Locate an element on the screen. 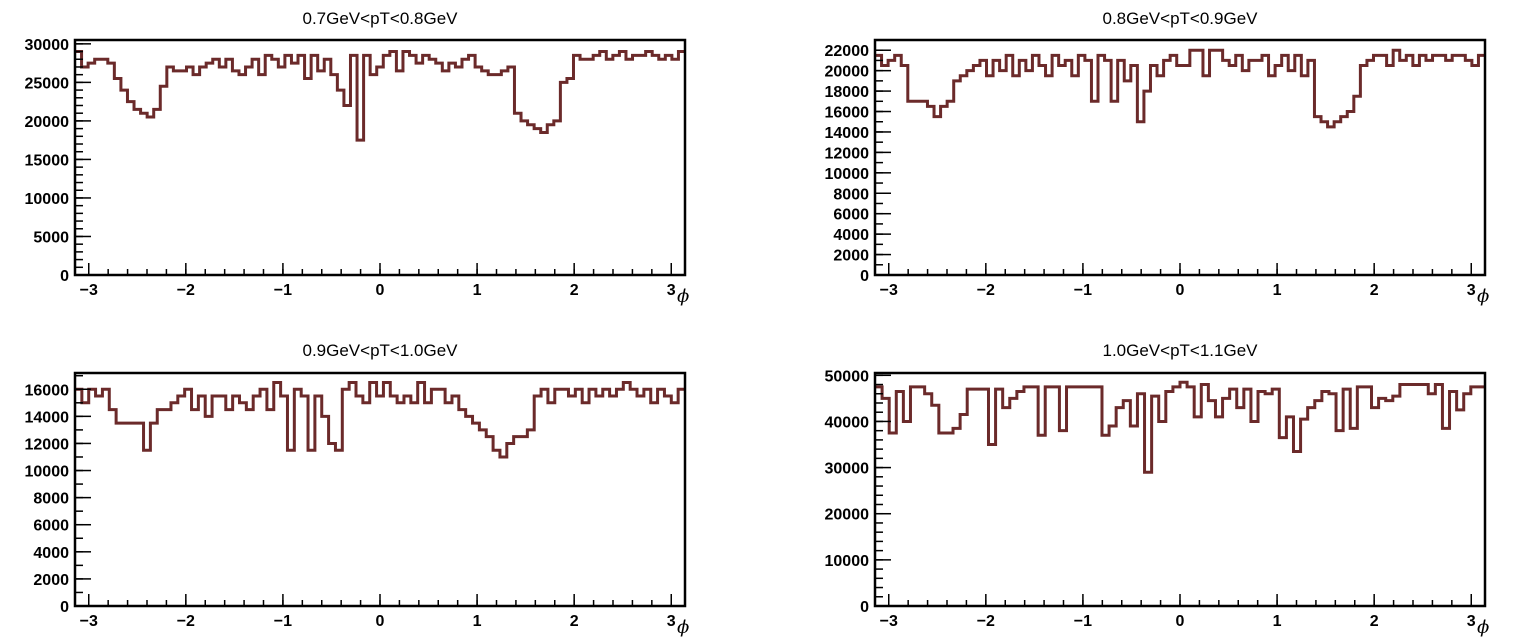  y-tick-label: 15000 is located at coordinates (47, 160).